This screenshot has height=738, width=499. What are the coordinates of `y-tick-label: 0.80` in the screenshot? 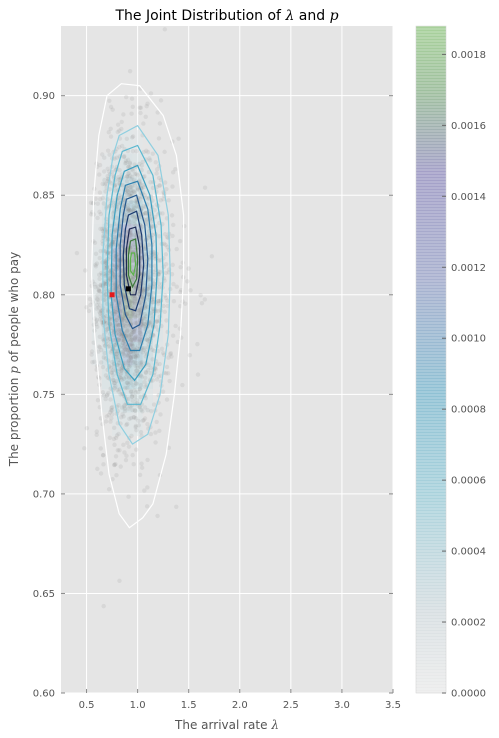 It's located at (44, 295).